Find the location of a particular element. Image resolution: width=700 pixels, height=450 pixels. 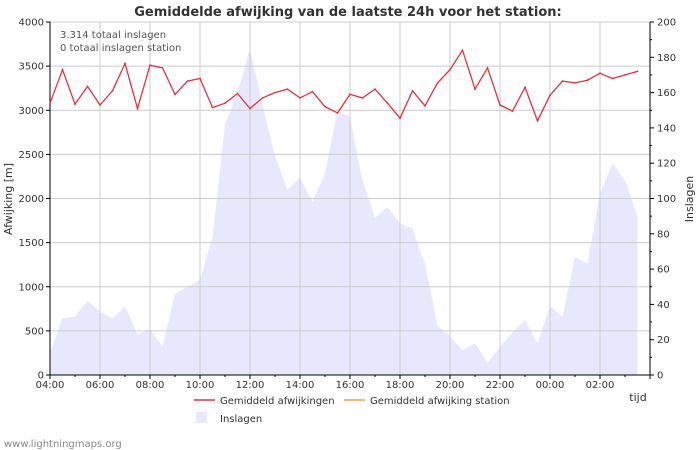

y-axis-left-ticks: 0 500 1000 1500 2000 2500 3000 3500 4000 is located at coordinates (34, 200).